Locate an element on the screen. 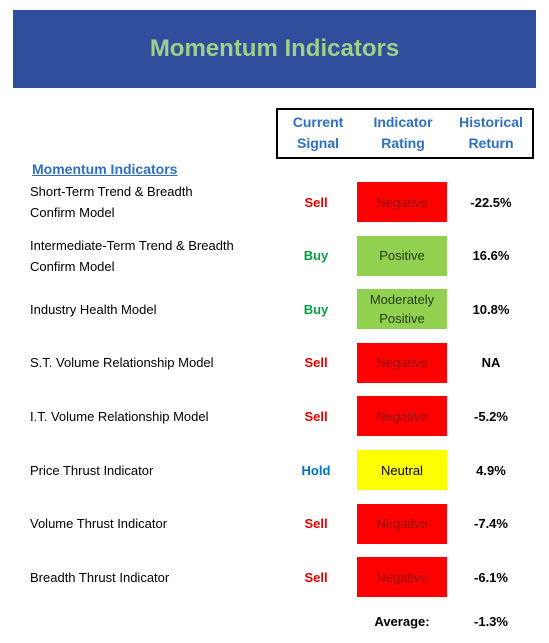 The image size is (549, 643). indicator-name: Industry Health Model is located at coordinates (93, 309).